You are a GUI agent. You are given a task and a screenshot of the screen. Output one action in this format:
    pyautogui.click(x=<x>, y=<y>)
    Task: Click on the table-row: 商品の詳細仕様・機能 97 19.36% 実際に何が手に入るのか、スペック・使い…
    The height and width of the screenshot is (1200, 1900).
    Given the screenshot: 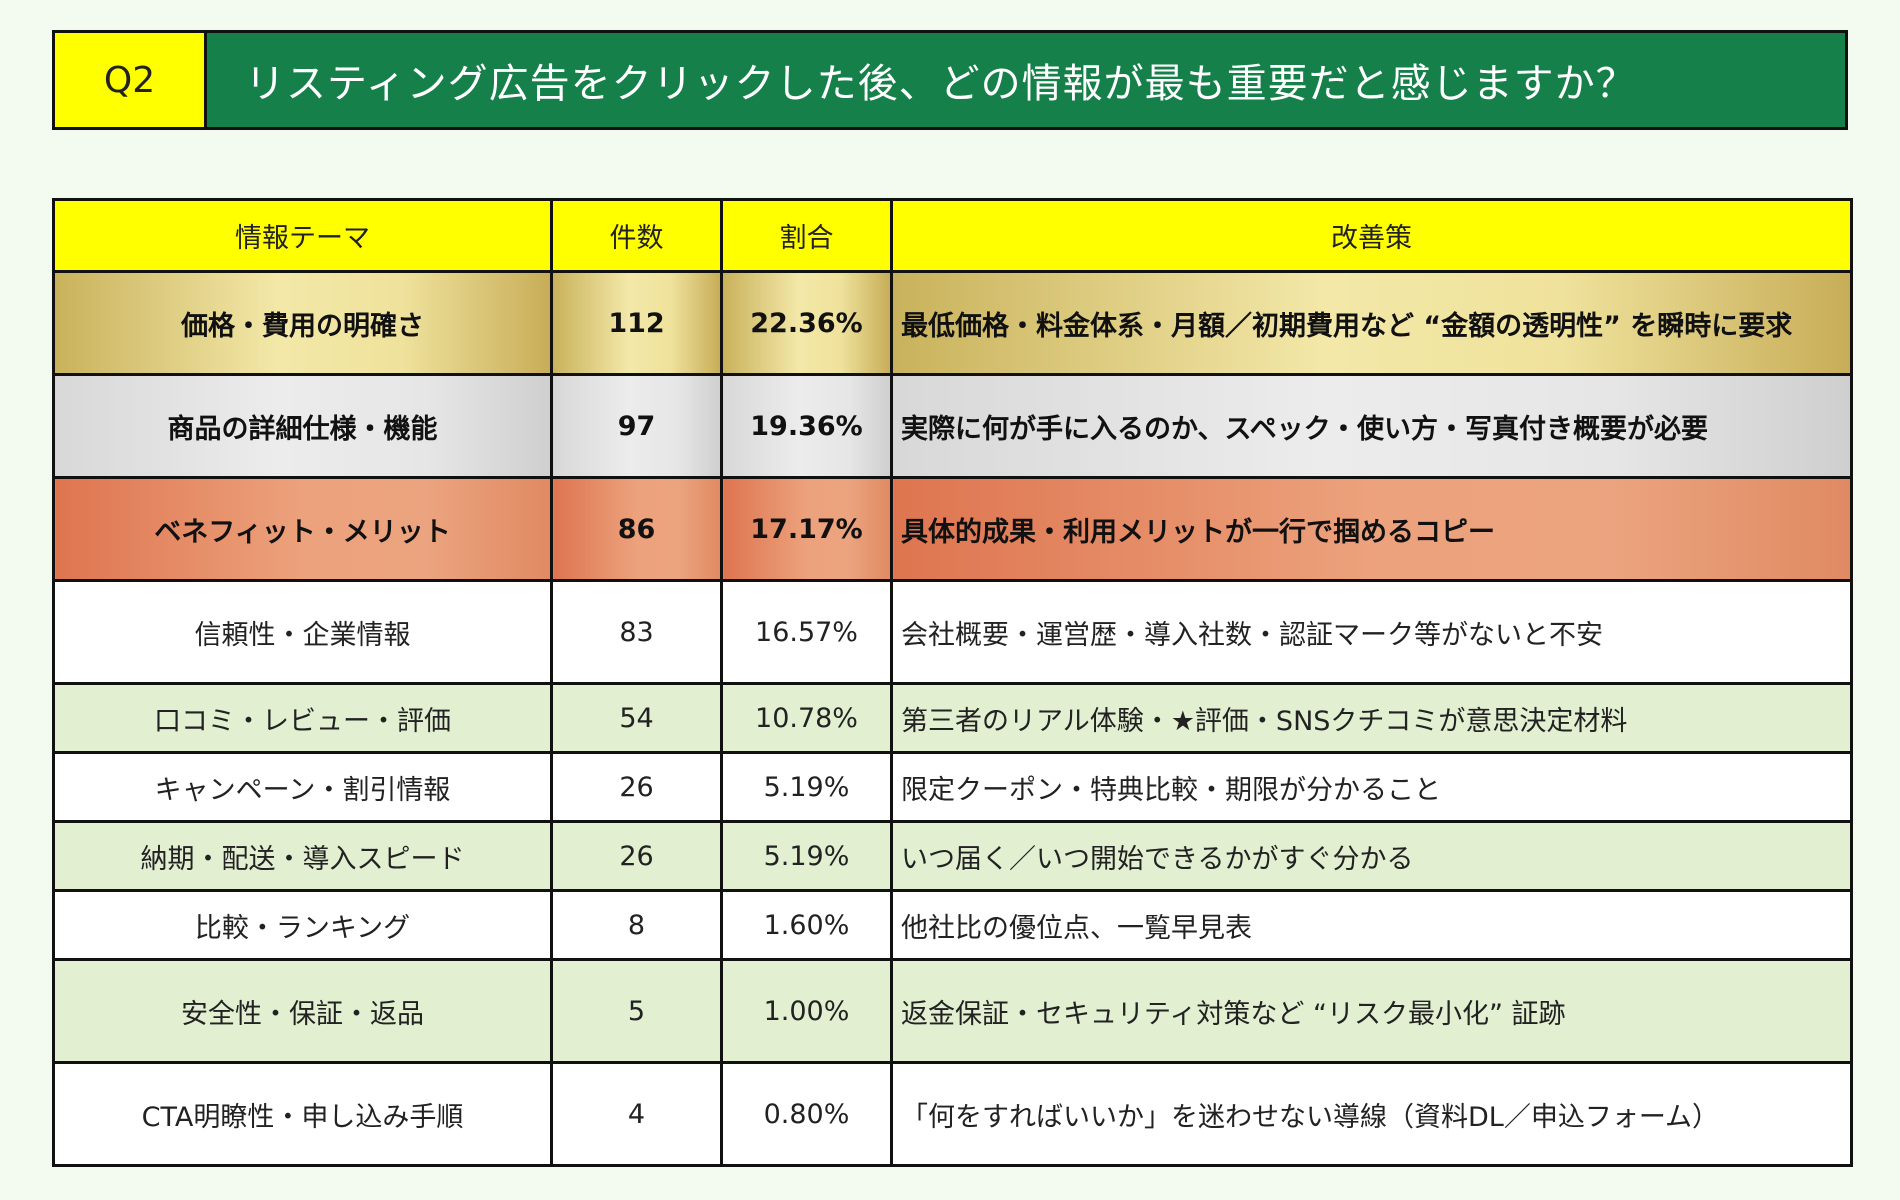 What is the action you would take?
    pyautogui.click(x=952, y=426)
    